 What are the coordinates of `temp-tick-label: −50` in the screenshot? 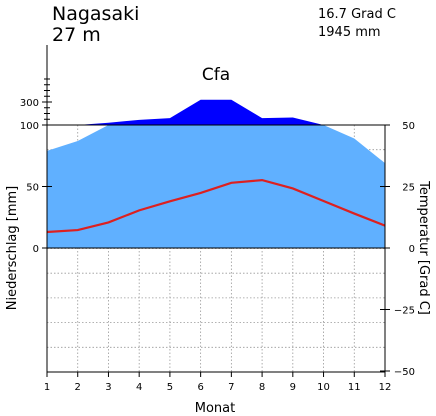 It's located at (404, 372).